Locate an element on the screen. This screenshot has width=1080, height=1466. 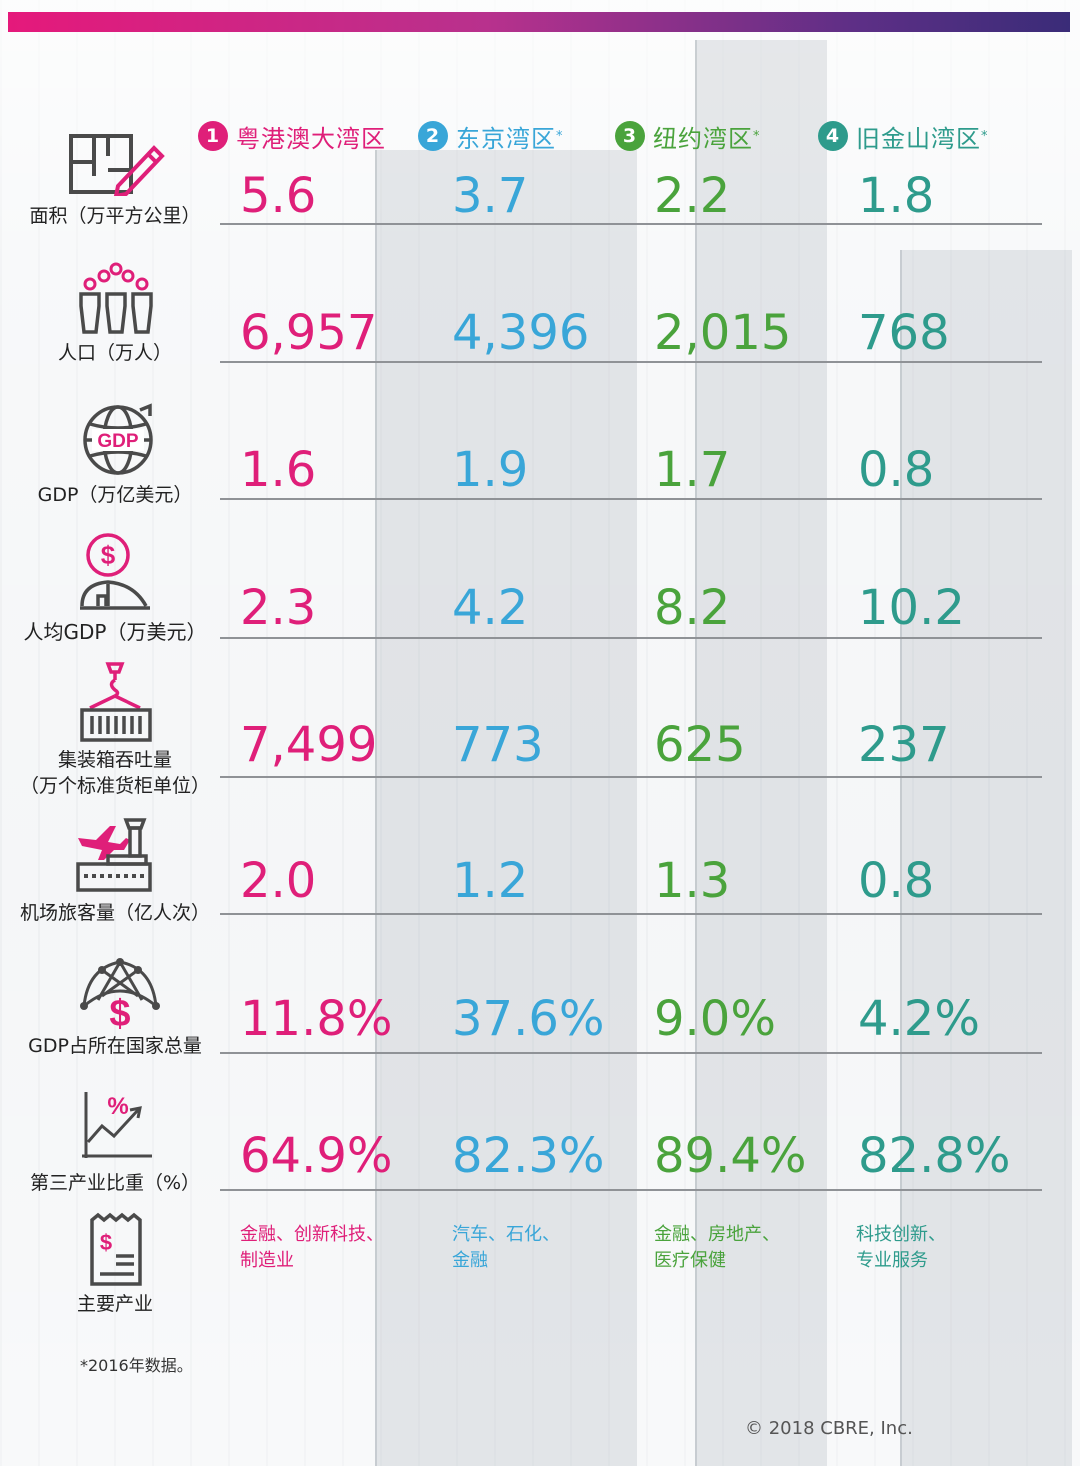
value-tertiary-4: 82.8% is located at coordinates (934, 1156).